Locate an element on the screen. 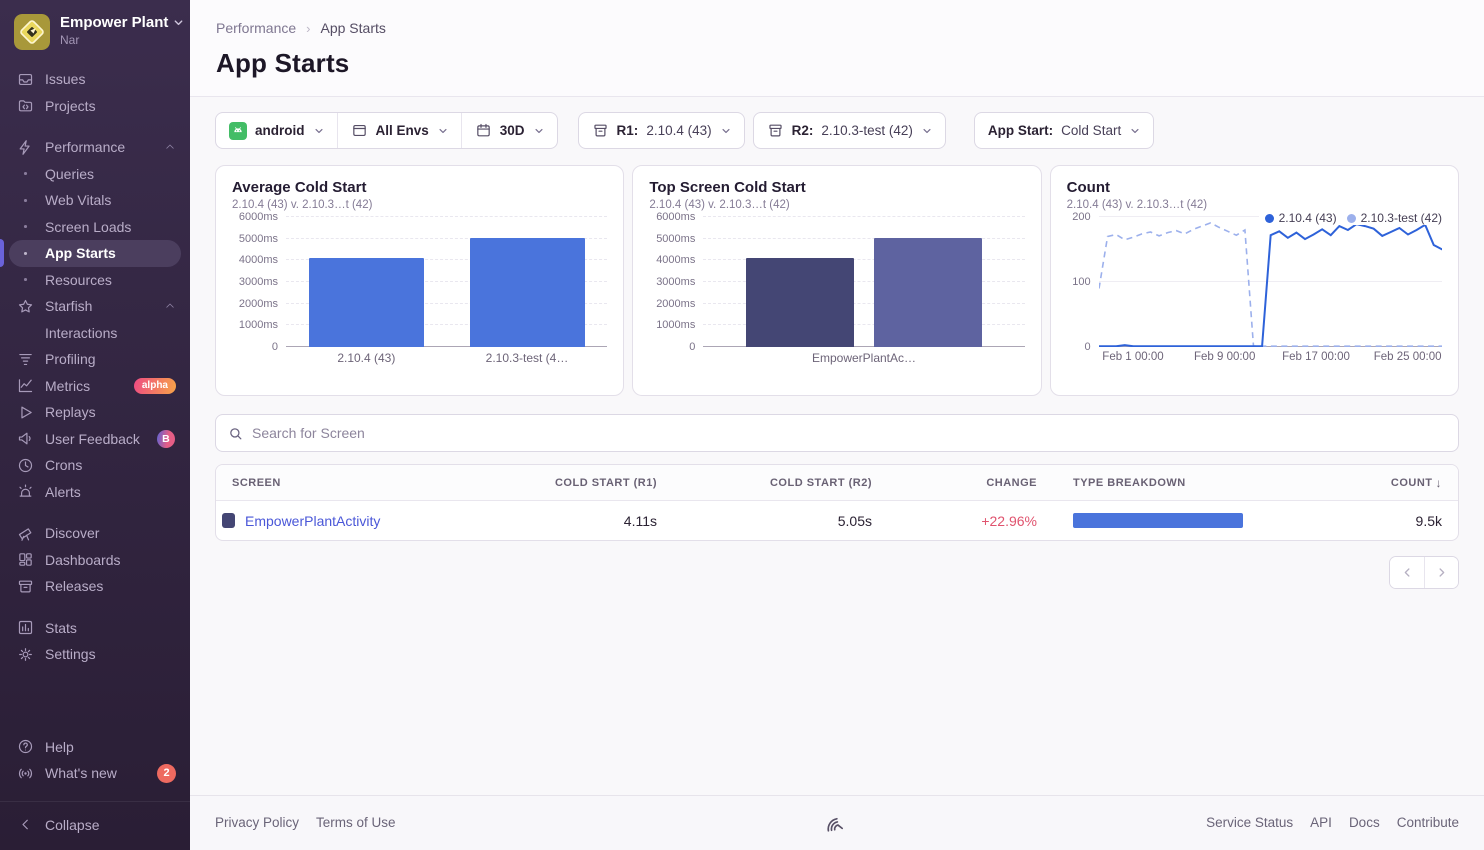  projects-icon is located at coordinates (25, 106).